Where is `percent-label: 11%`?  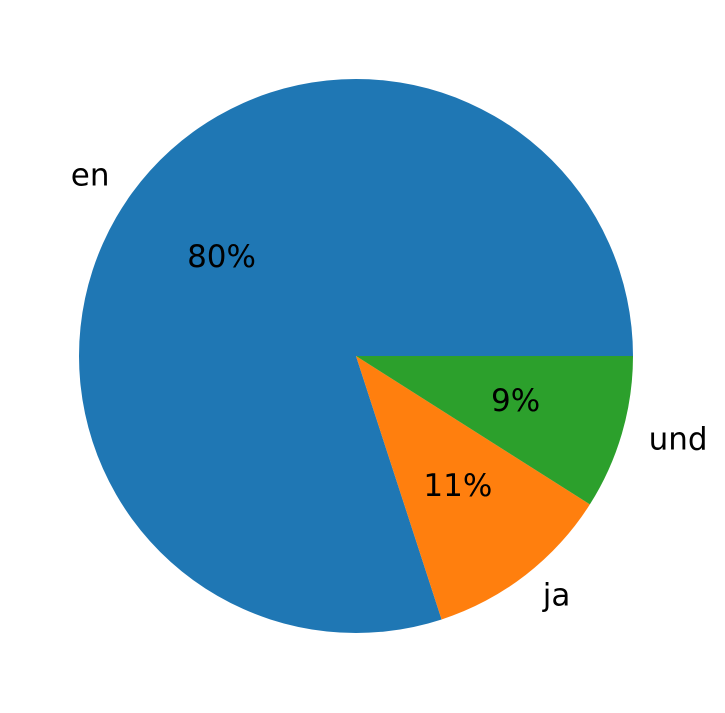 percent-label: 11% is located at coordinates (457, 486).